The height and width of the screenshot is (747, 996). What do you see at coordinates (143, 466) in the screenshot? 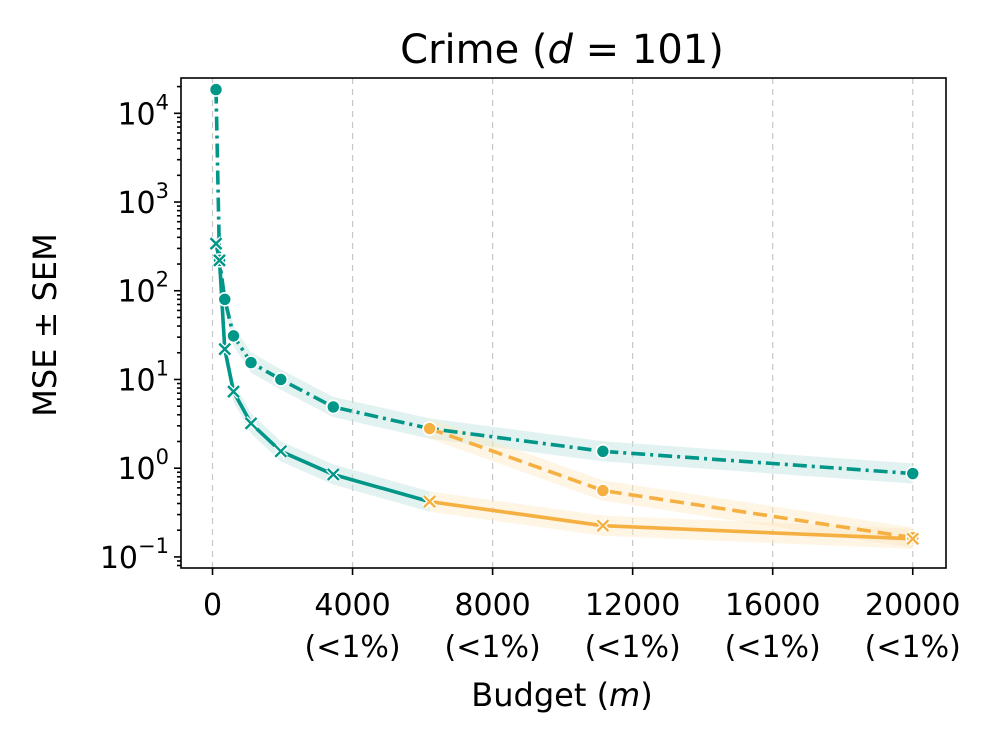
I see `y-tick-label-1: 10⁰` at bounding box center [143, 466].